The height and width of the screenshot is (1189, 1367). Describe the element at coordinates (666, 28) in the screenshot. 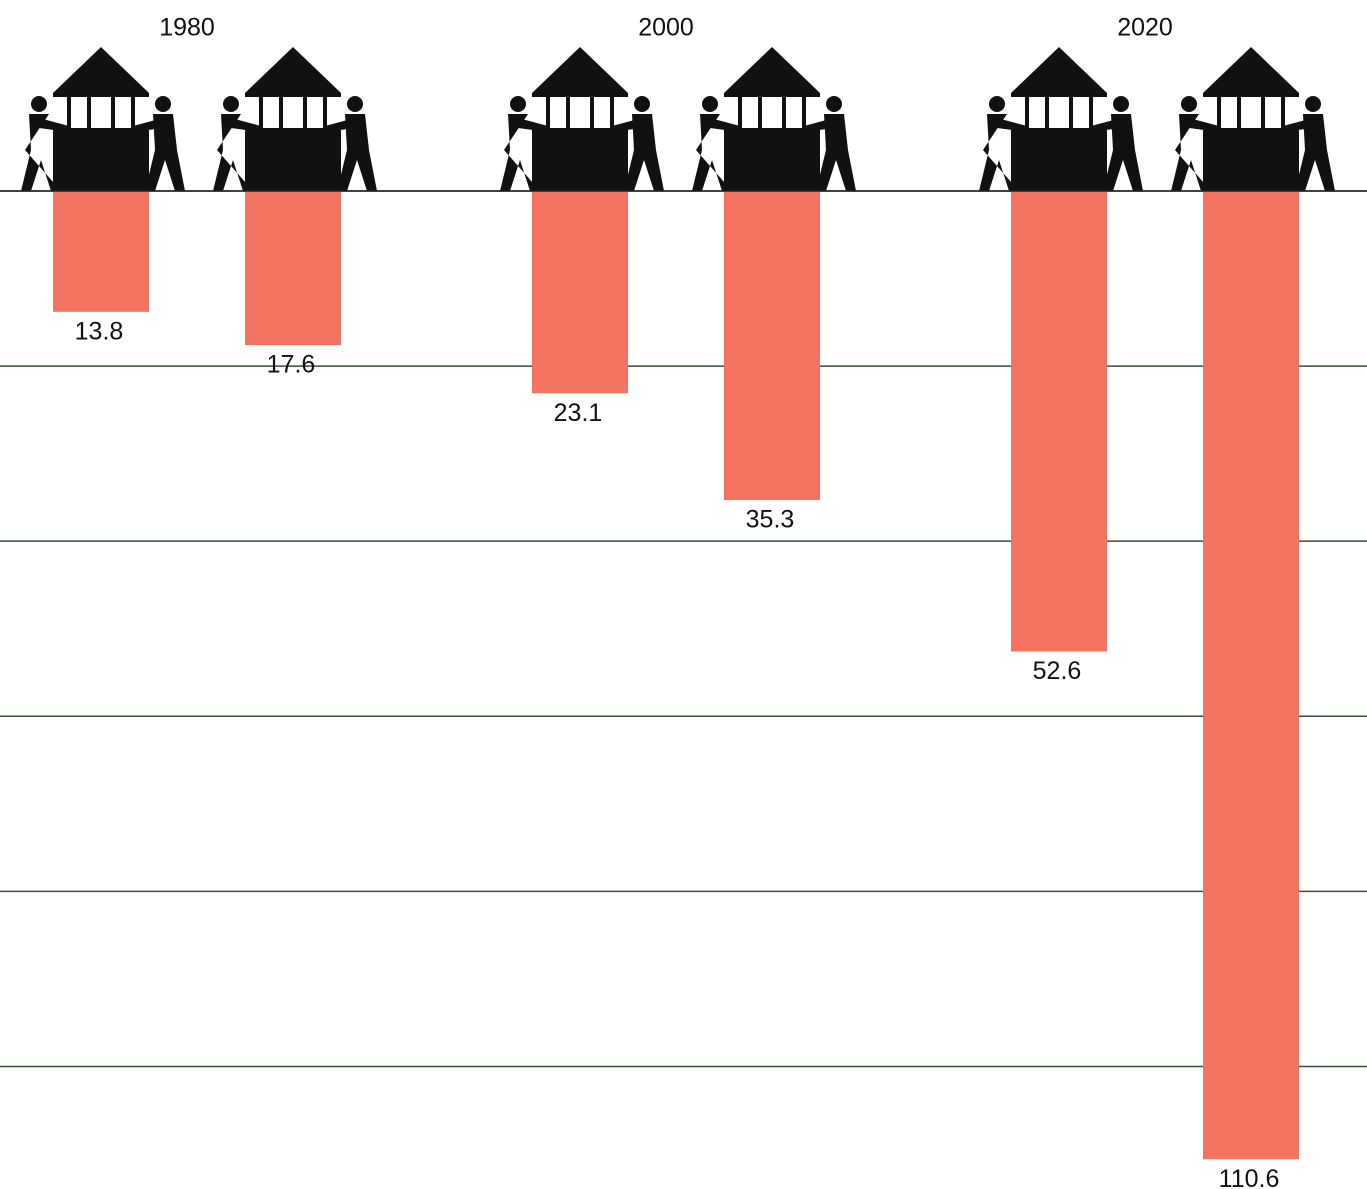

I see `group-label: 2000` at that location.